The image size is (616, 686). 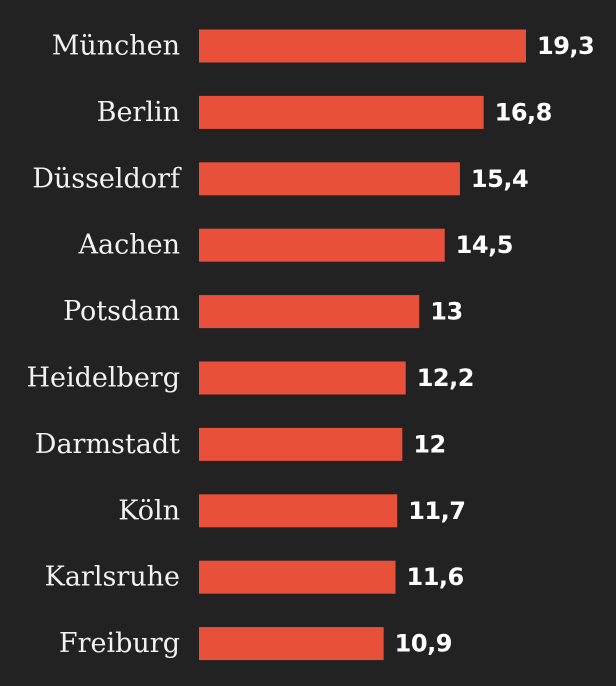 I want to click on value-label: 10,9, so click(x=423, y=644).